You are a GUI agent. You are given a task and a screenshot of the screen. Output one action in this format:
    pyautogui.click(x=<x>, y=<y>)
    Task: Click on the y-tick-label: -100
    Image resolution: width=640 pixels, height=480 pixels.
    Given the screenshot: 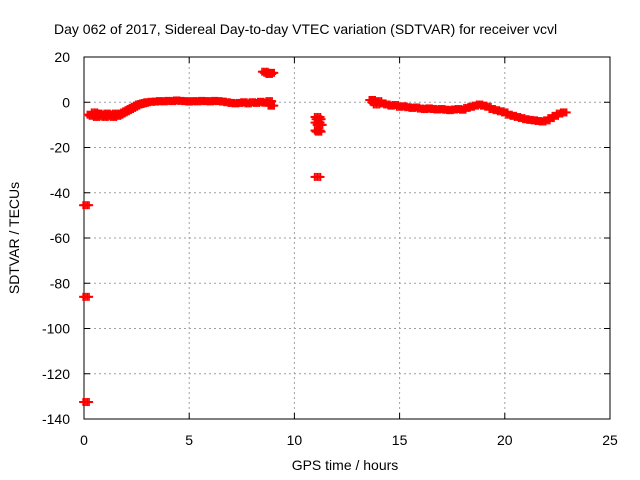 What is the action you would take?
    pyautogui.click(x=56, y=329)
    